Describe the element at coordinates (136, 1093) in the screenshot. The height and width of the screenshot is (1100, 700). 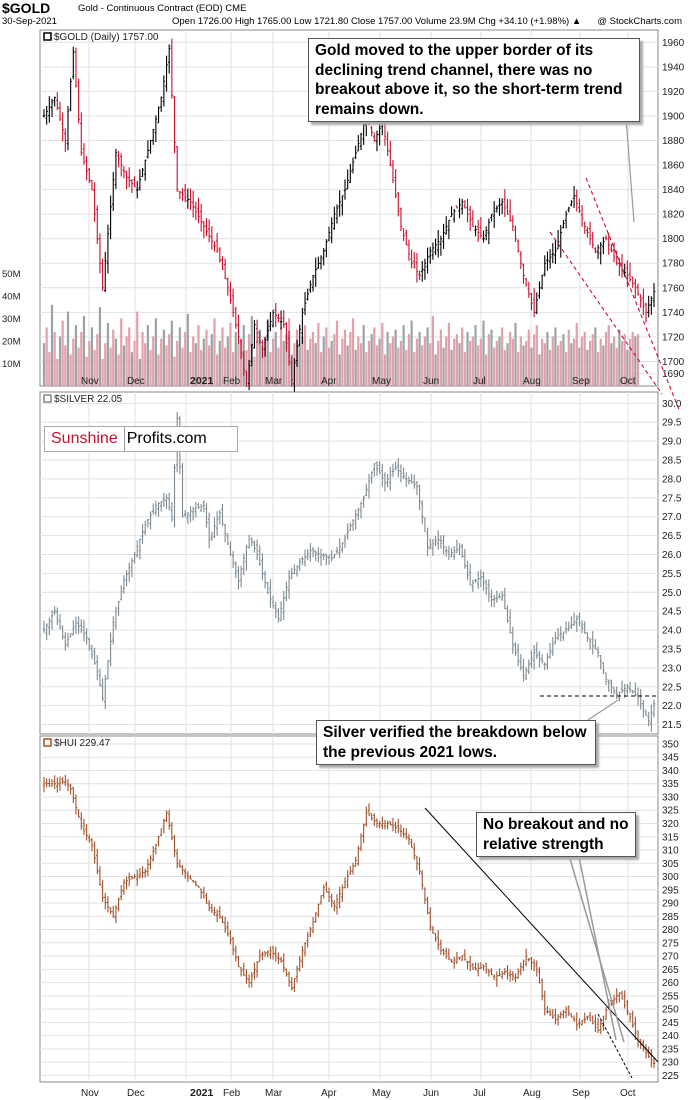
I see `x-tick-label: Dec` at that location.